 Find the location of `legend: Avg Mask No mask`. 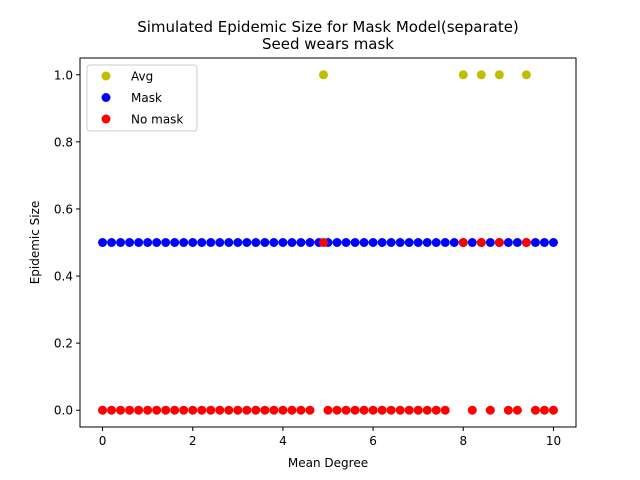

legend: Avg Mask No mask is located at coordinates (142, 98).